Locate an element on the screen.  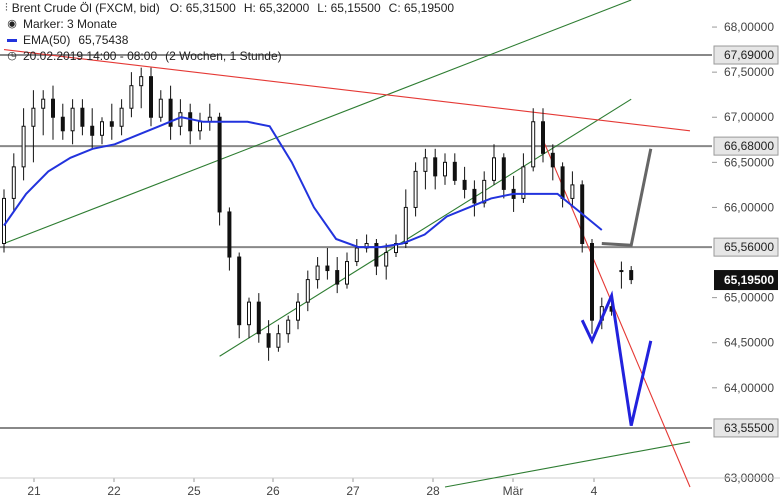
level-price-label: 67,69000 is located at coordinates (749, 55).